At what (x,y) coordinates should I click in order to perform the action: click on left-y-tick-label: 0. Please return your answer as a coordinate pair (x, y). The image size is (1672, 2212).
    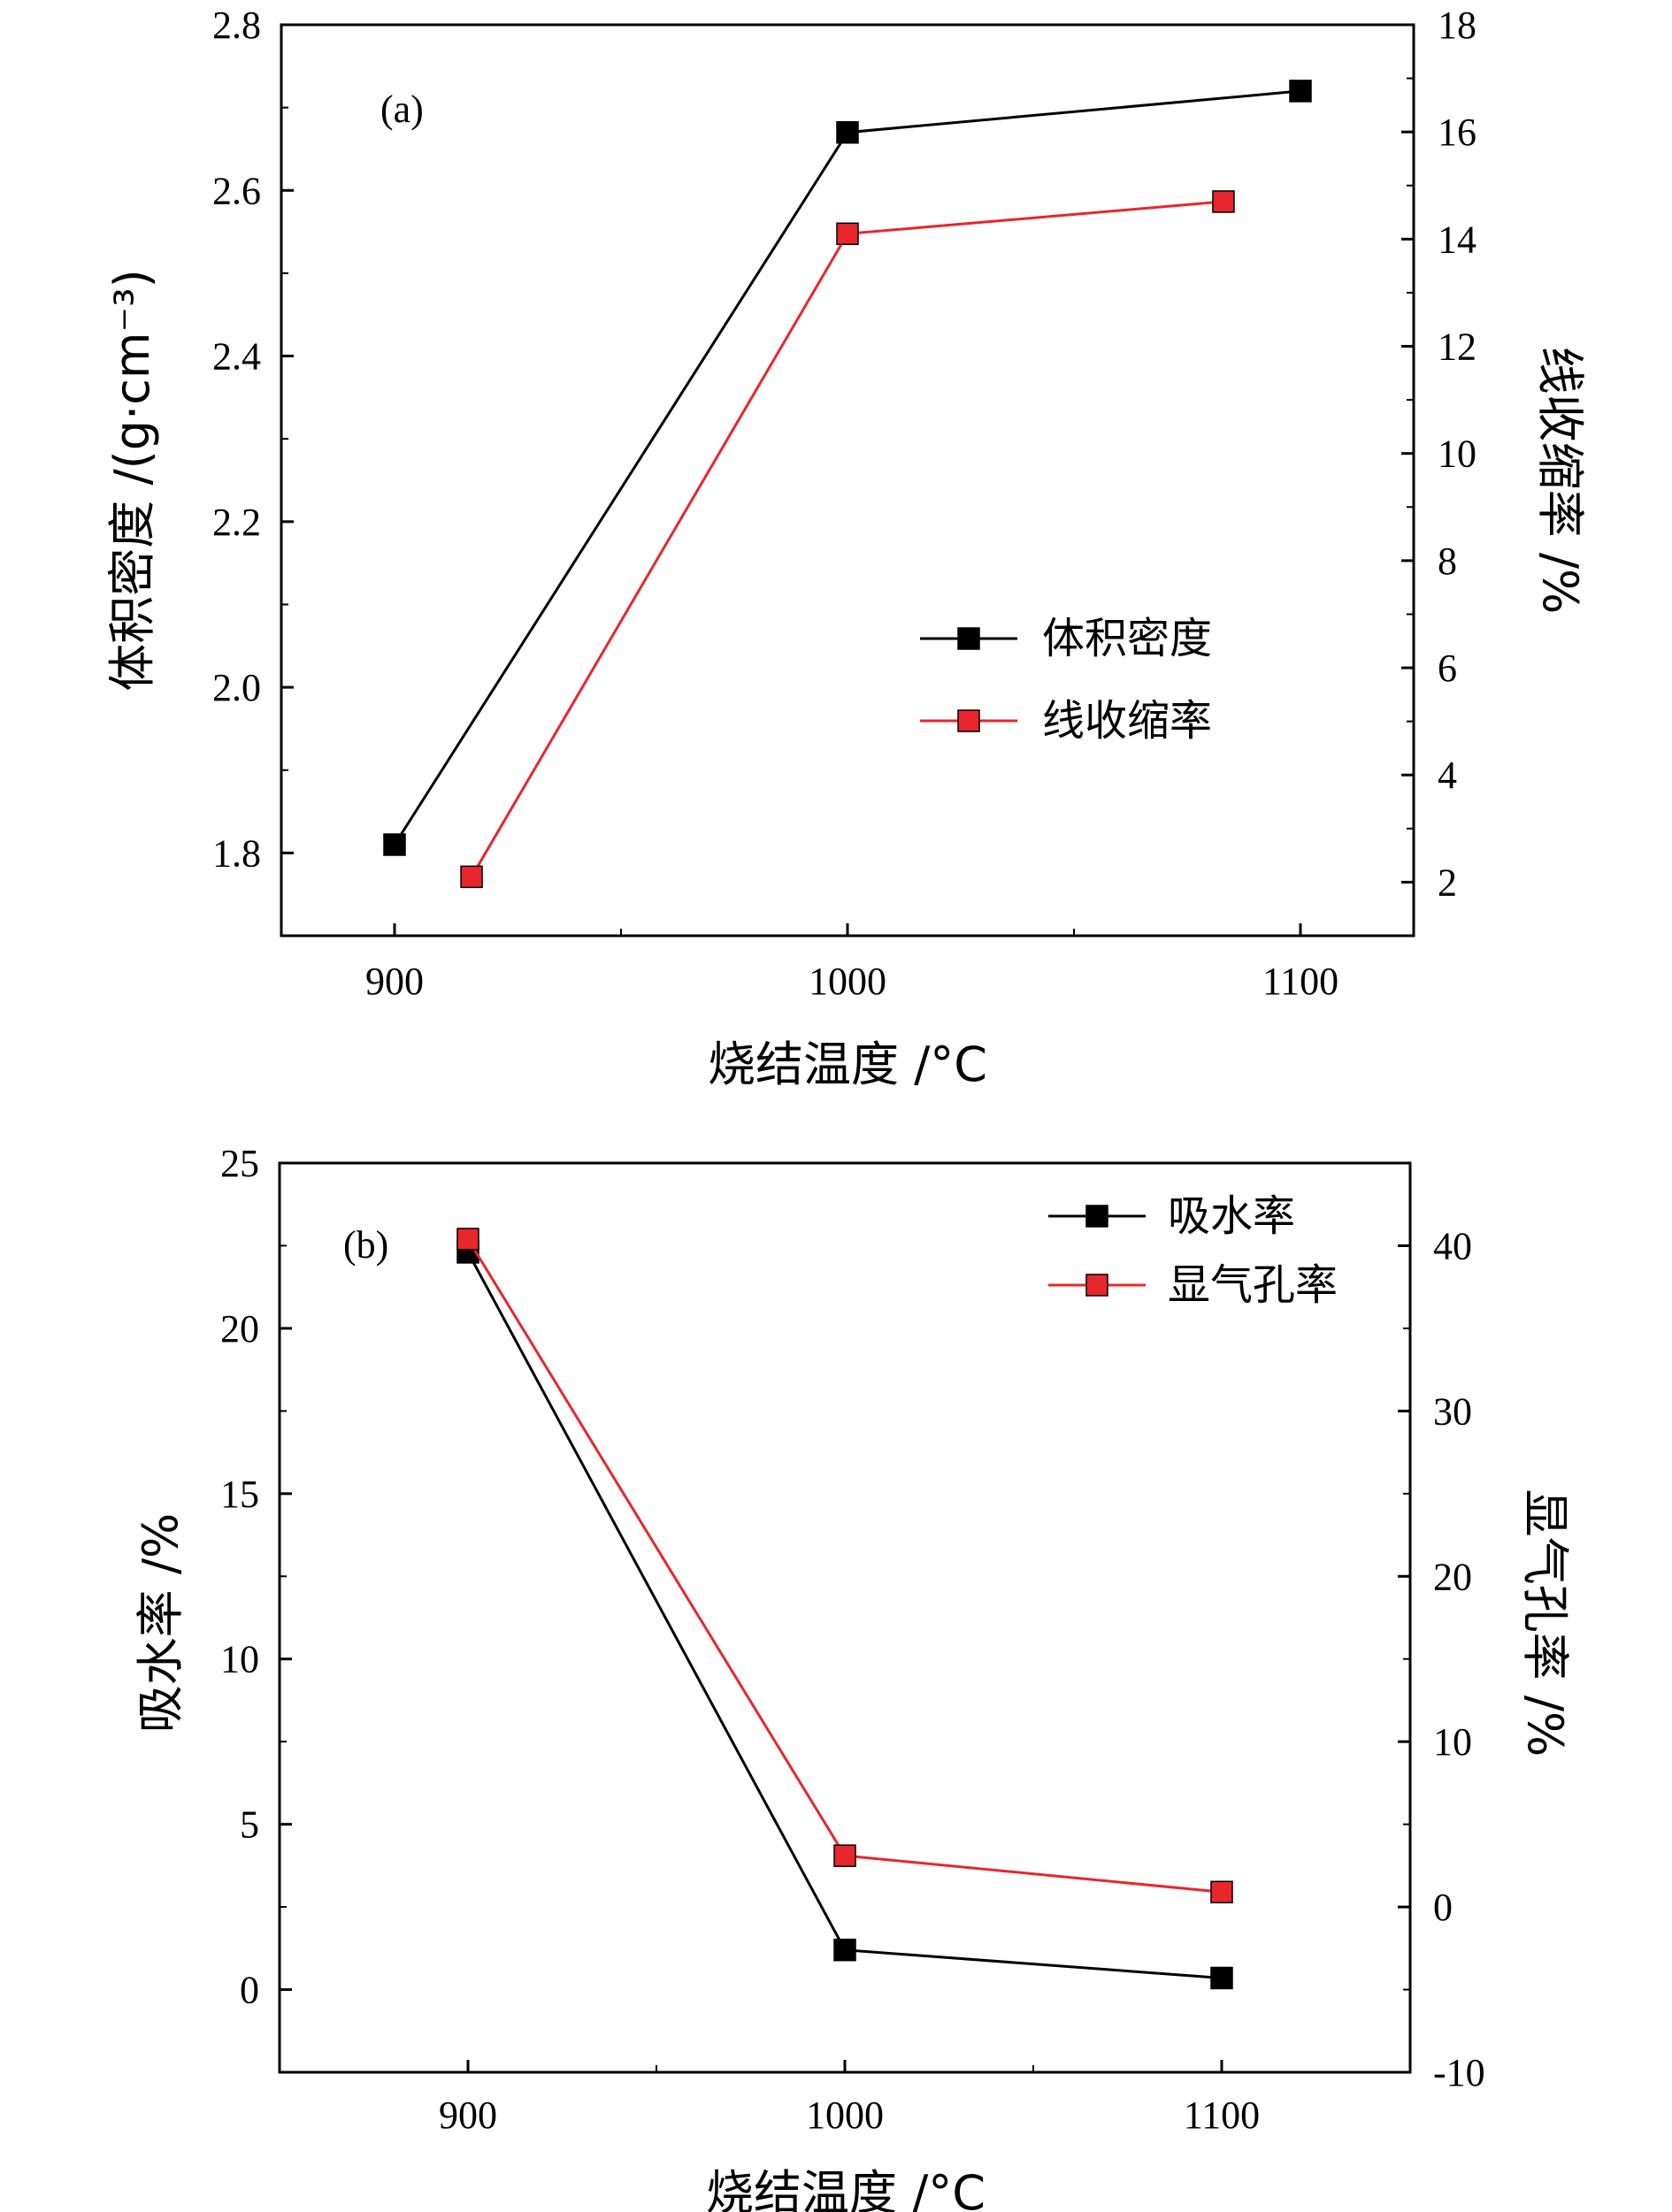
    Looking at the image, I should click on (249, 1990).